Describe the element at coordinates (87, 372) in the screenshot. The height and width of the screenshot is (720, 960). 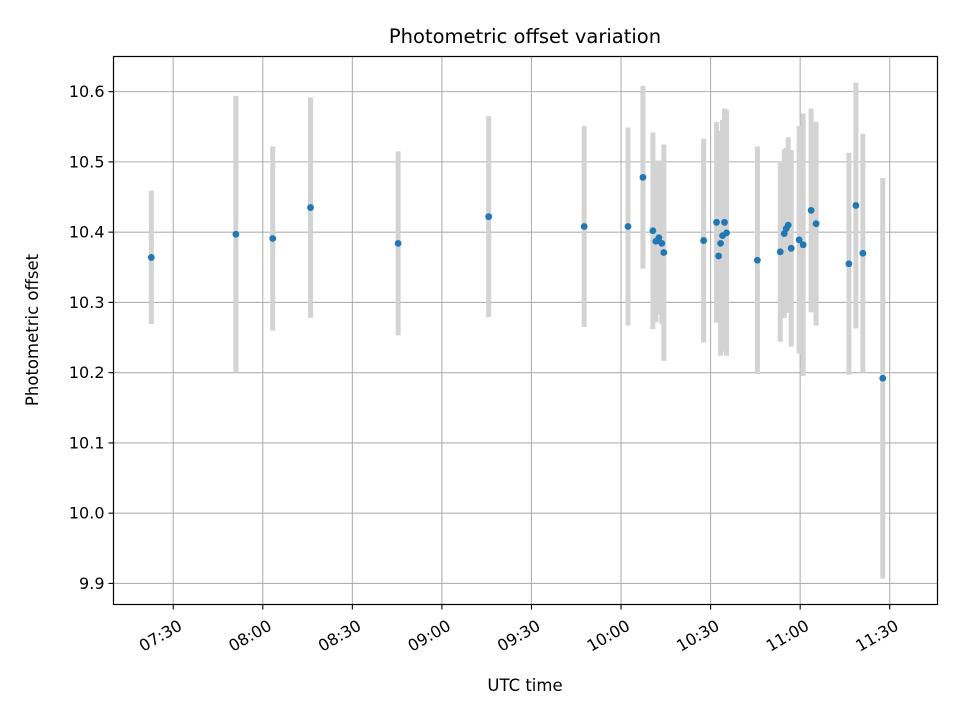
I see `y-tick-label: 10.2` at that location.